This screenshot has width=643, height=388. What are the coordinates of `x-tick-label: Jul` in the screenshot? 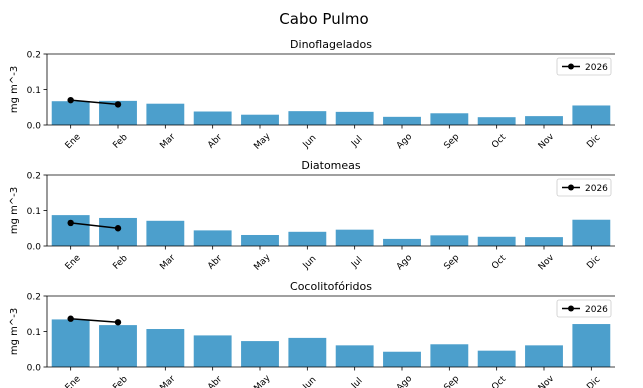 It's located at (356, 382).